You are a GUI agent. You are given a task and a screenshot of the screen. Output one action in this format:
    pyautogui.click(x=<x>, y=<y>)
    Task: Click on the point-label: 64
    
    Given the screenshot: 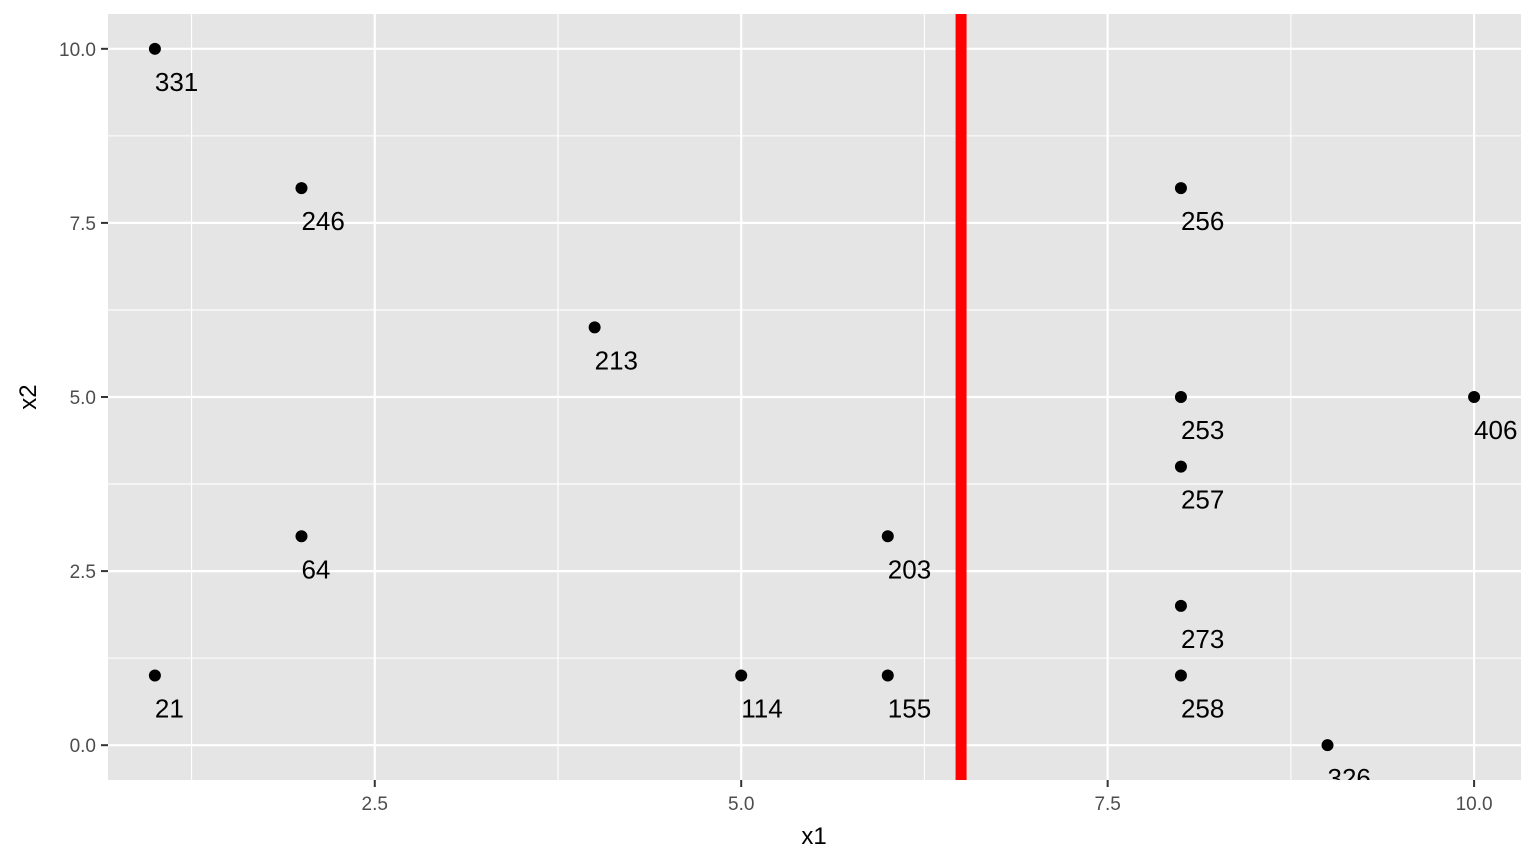 What is the action you would take?
    pyautogui.click(x=315, y=569)
    